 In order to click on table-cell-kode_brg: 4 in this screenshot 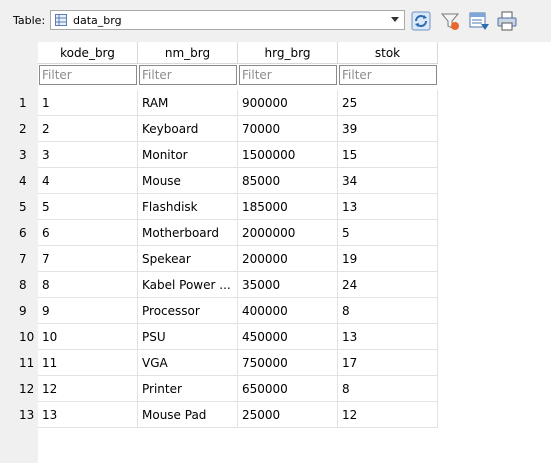, I will do `click(88, 181)`.